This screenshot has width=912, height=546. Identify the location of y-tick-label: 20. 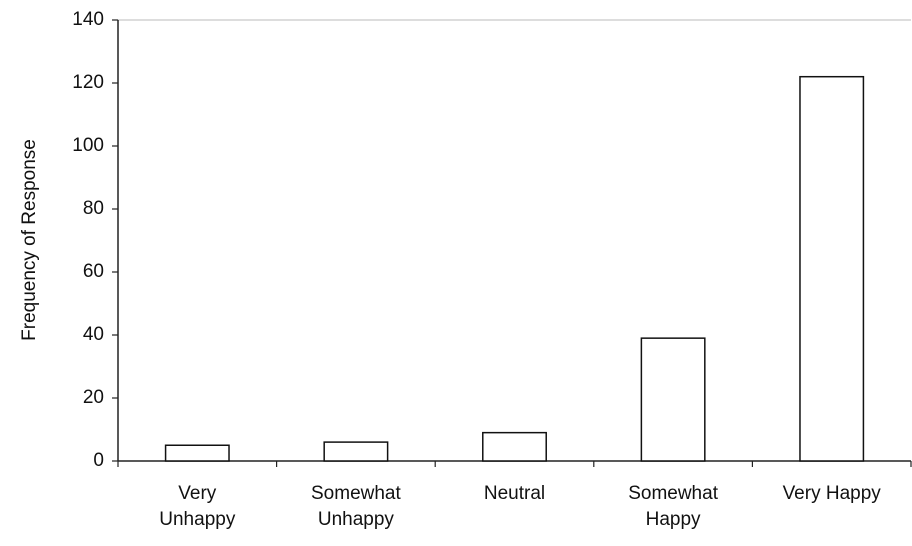
(93, 397).